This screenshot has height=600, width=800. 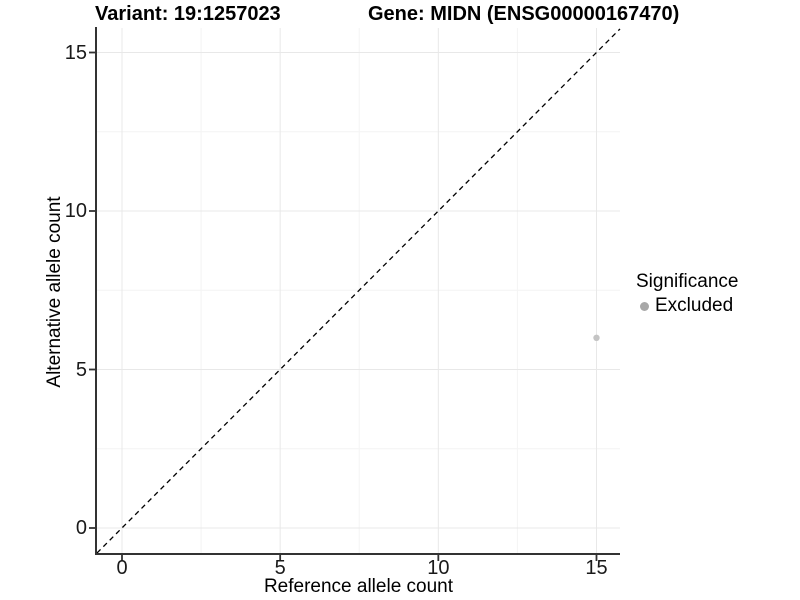 I want to click on x-tick-label: 0, so click(x=122, y=568).